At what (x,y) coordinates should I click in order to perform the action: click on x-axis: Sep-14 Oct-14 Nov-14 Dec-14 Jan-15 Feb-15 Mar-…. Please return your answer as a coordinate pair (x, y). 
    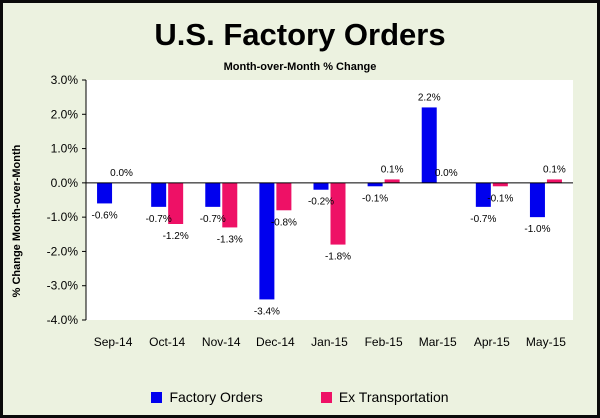
    Looking at the image, I should click on (330, 342).